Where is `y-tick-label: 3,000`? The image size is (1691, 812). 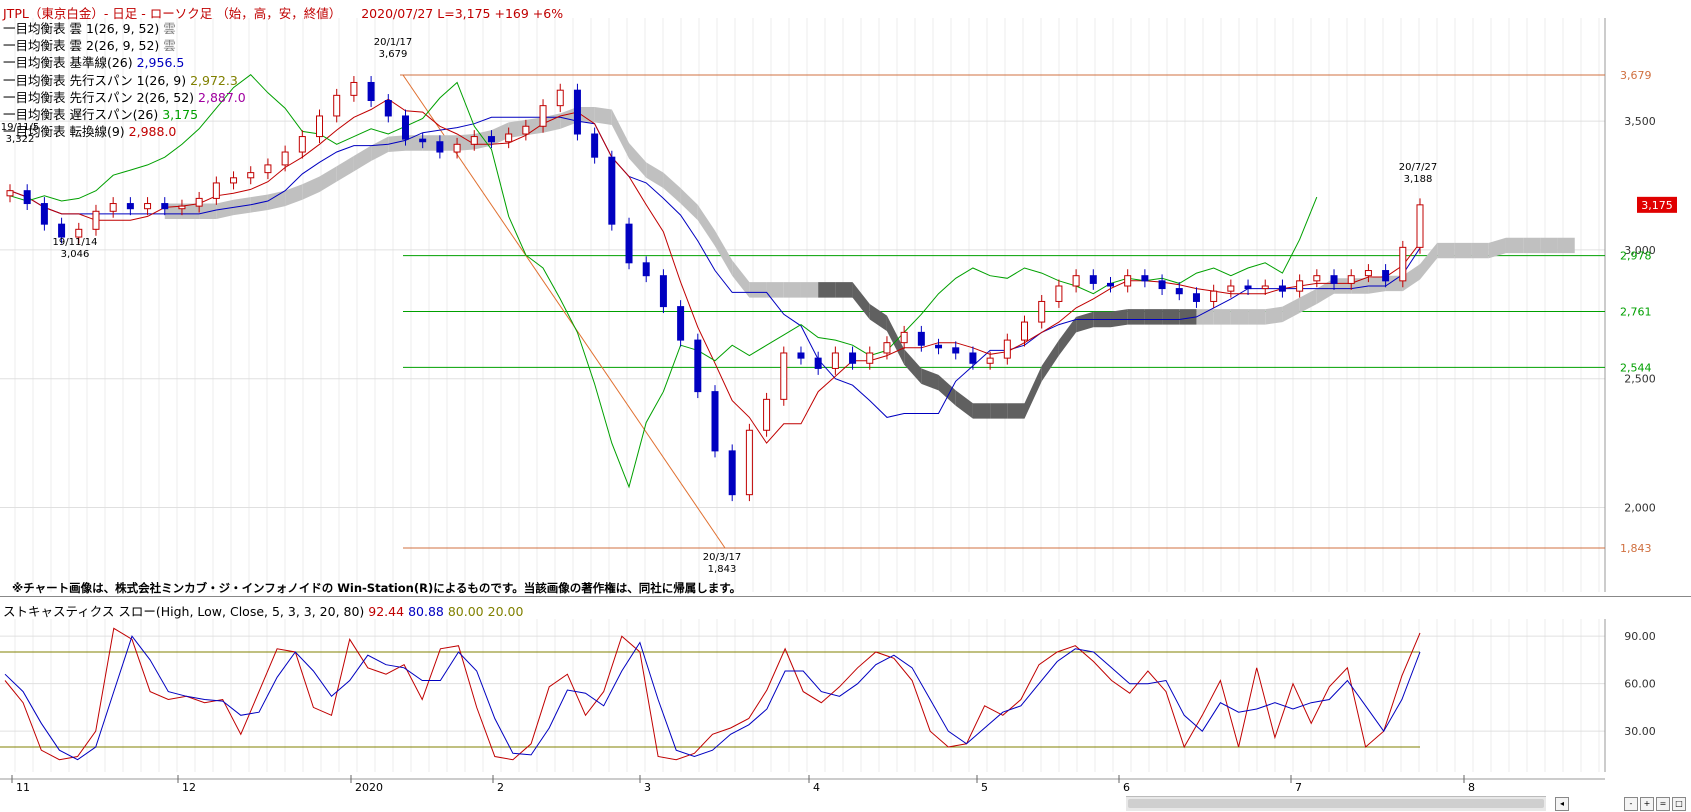 y-tick-label: 3,000 is located at coordinates (1640, 250).